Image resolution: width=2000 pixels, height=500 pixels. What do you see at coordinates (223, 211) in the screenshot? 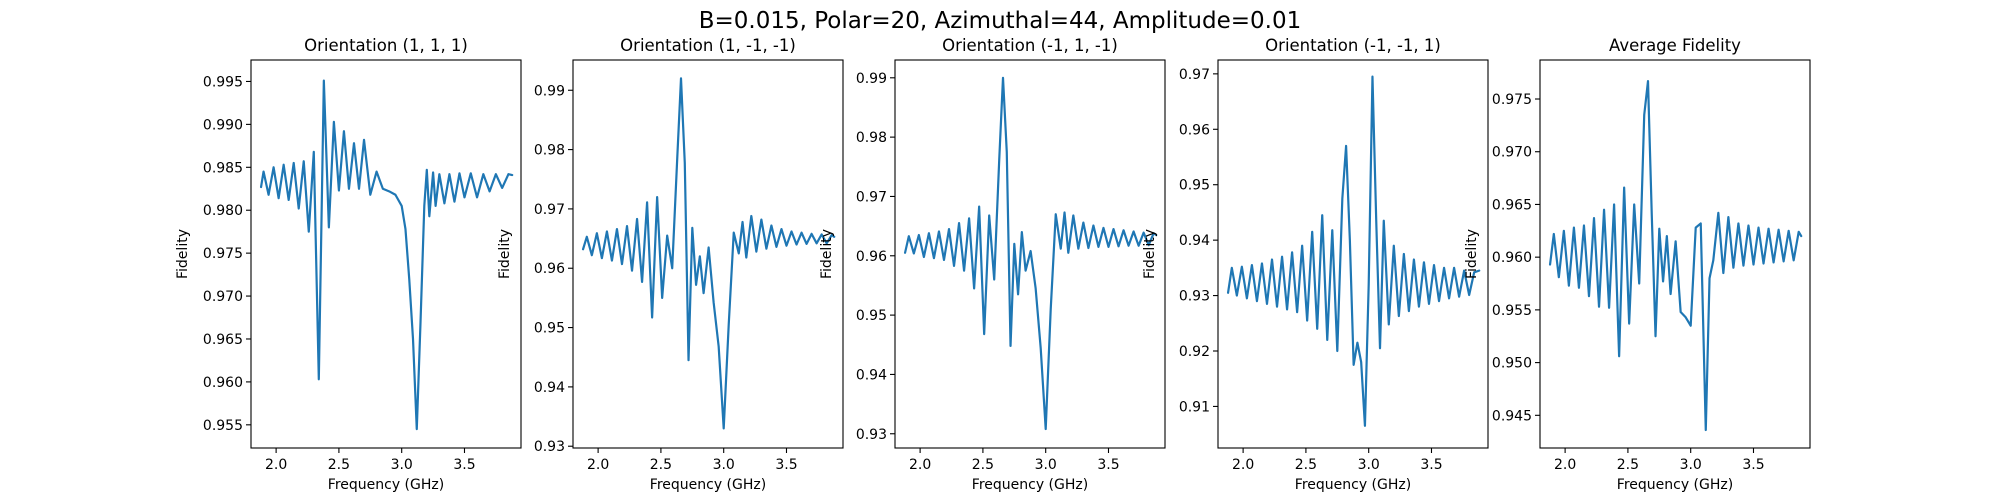
I see `y-tick-label: 0.980` at bounding box center [223, 211].